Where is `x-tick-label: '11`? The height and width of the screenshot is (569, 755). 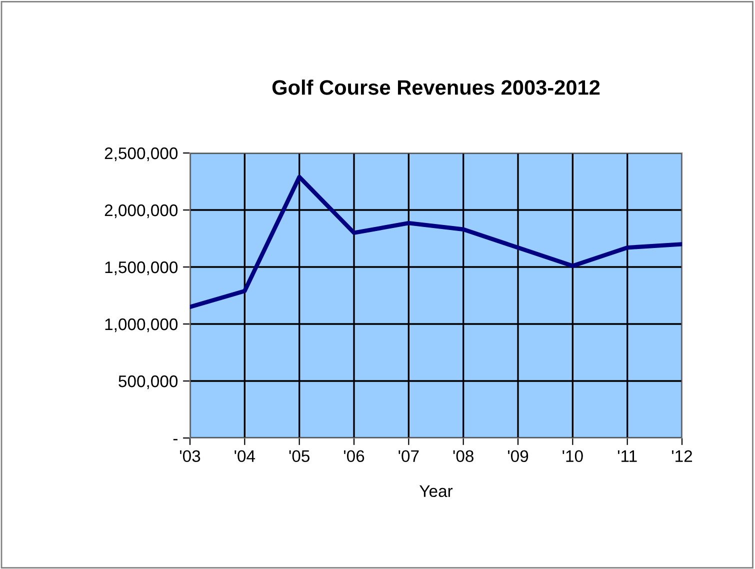 x-tick-label: '11 is located at coordinates (627, 456).